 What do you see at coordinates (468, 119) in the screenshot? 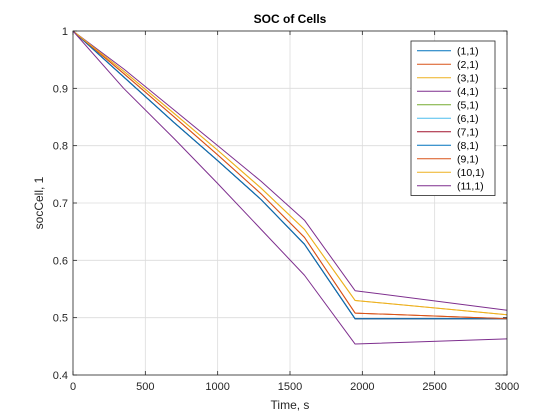
I see `legend-label: (6,1)` at bounding box center [468, 119].